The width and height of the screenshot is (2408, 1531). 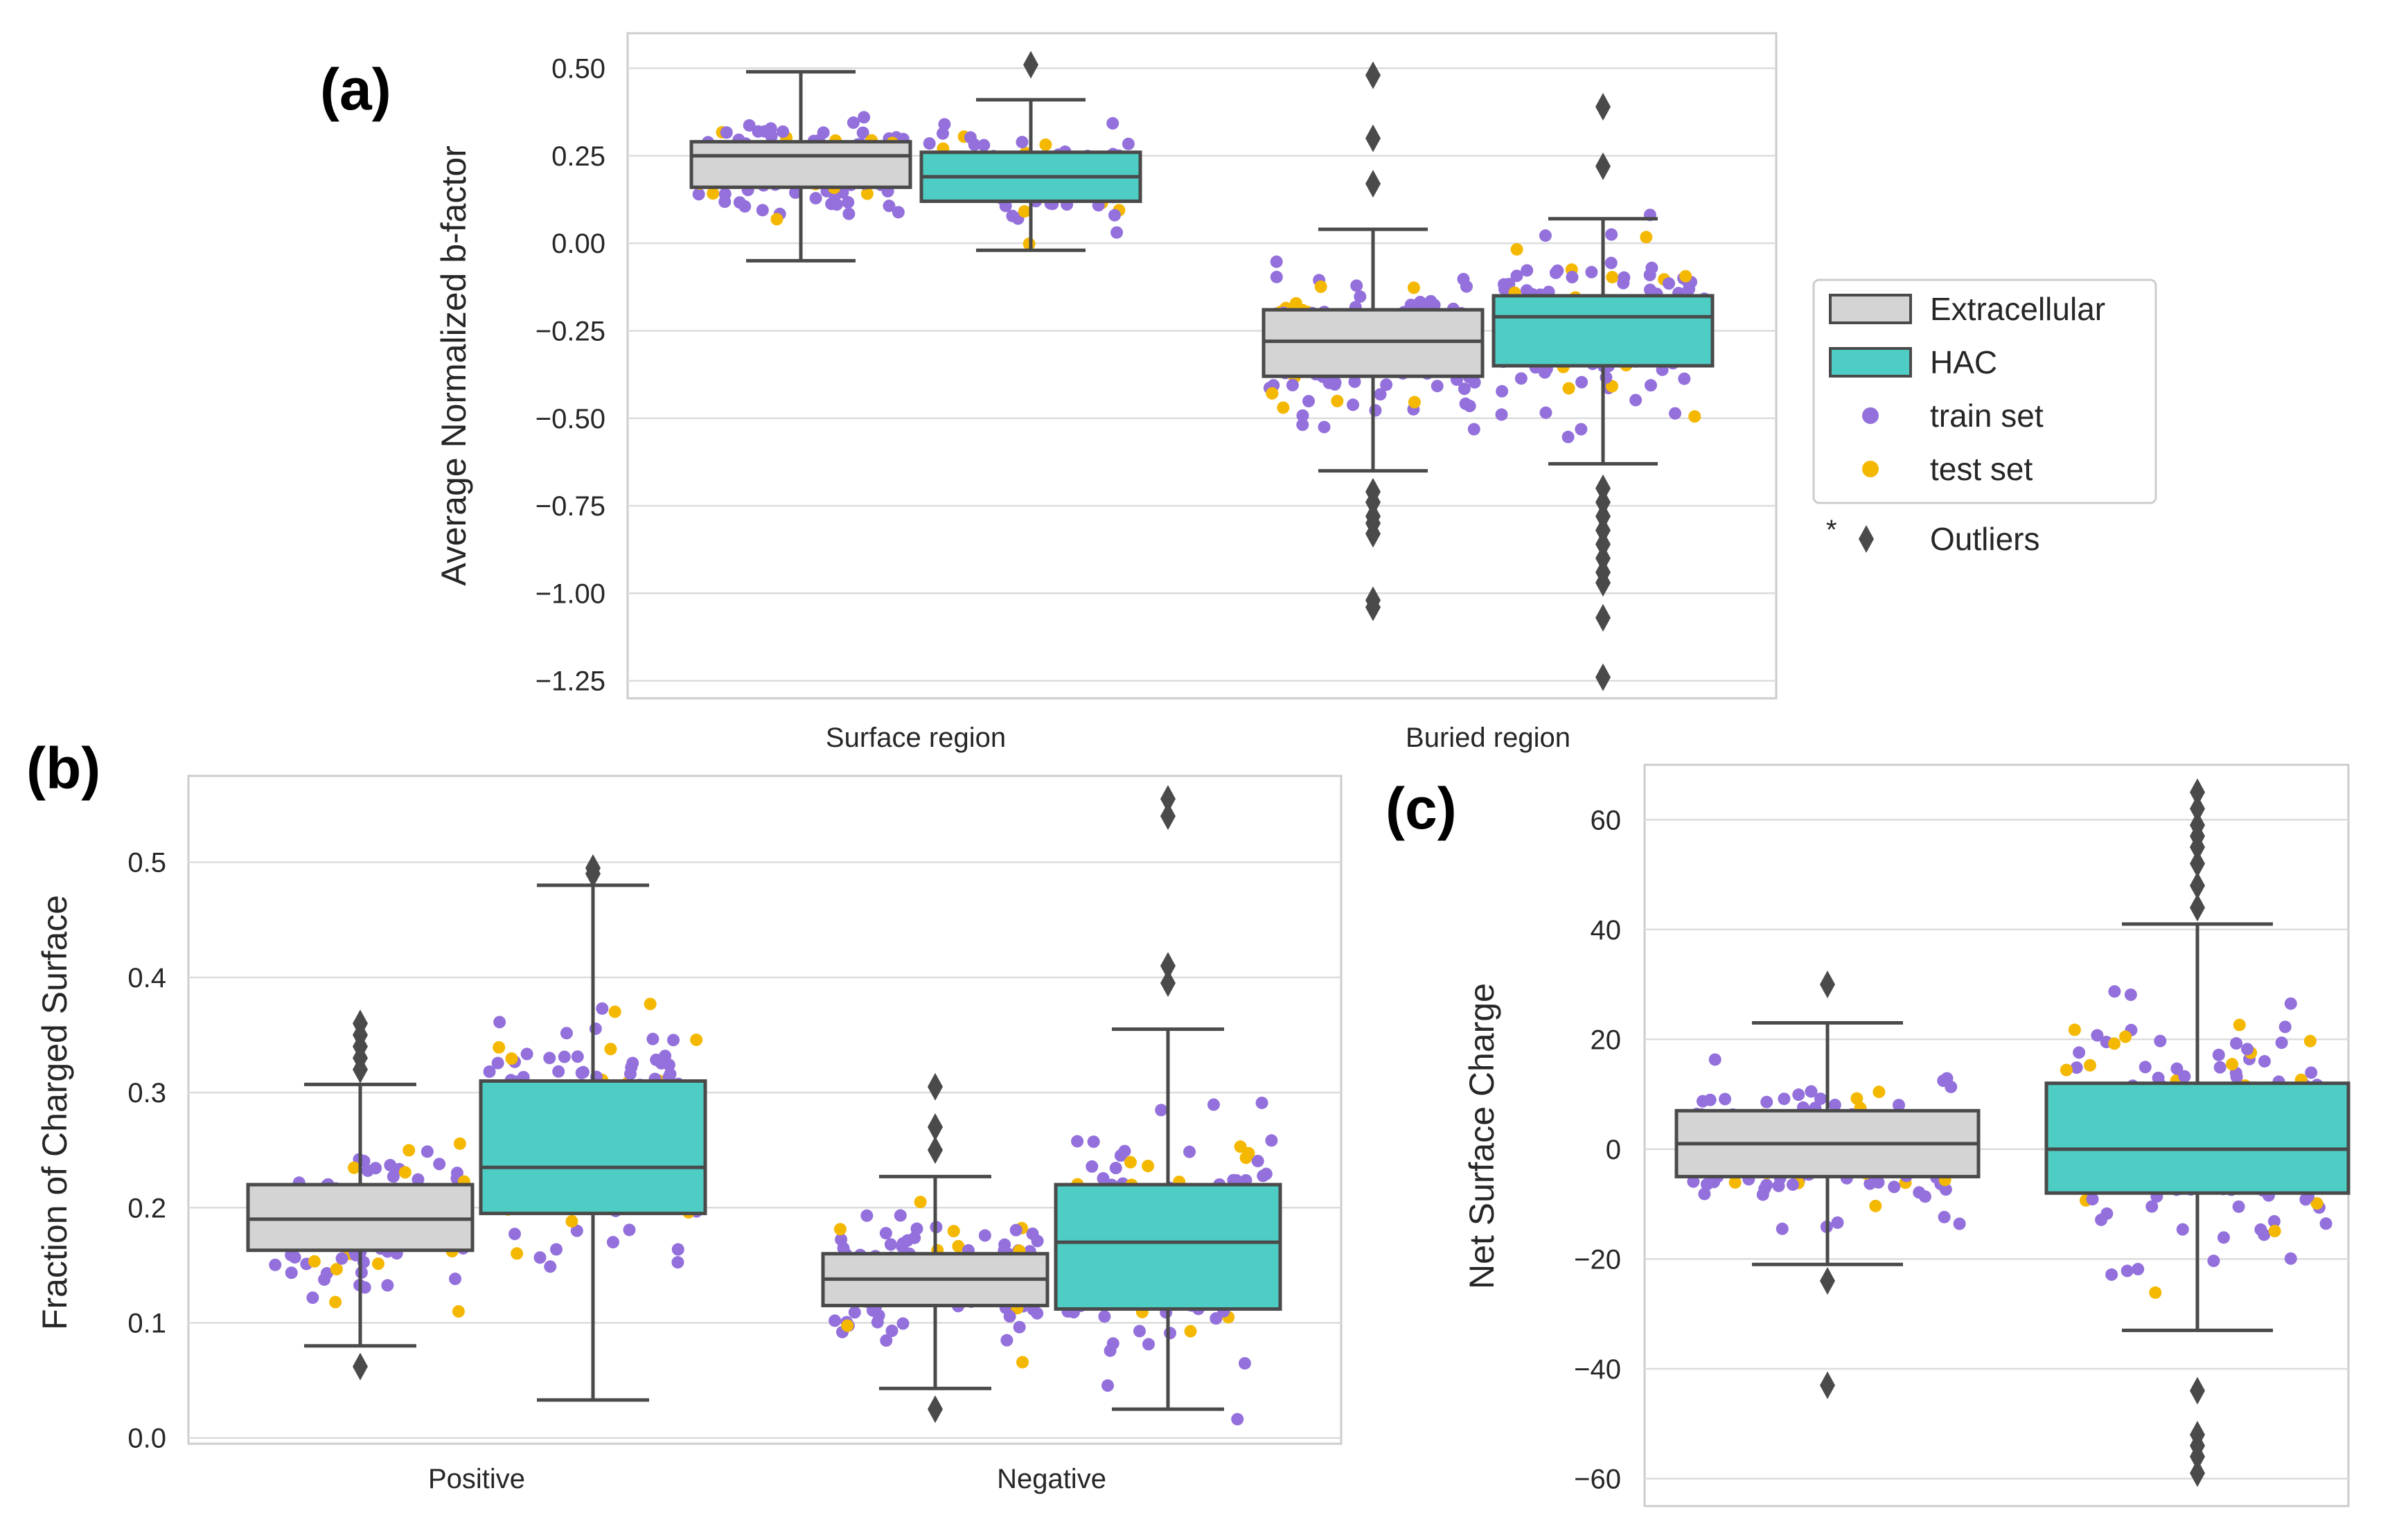 I want to click on xticks-b: Positive Negative, so click(x=767, y=1479).